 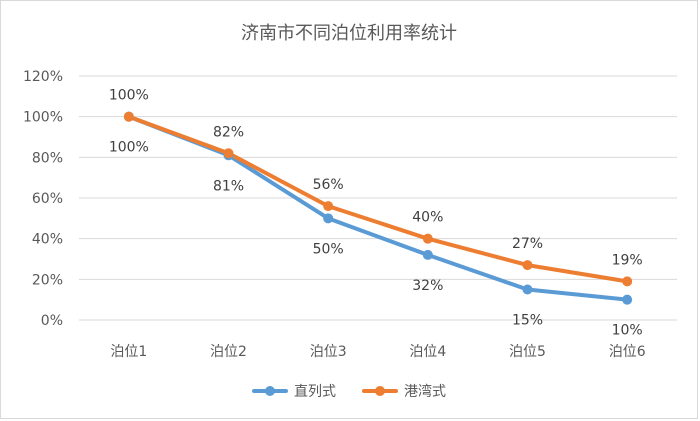 I want to click on y-tick-label: 80%, so click(x=47, y=158).